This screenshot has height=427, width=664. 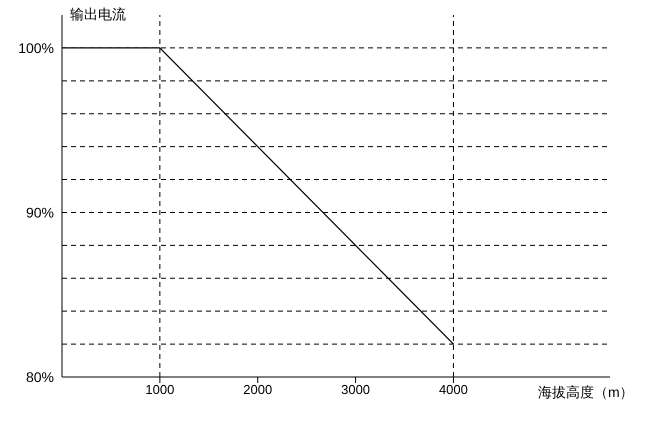 What do you see at coordinates (355, 390) in the screenshot?
I see `x-tick-label: 3000` at bounding box center [355, 390].